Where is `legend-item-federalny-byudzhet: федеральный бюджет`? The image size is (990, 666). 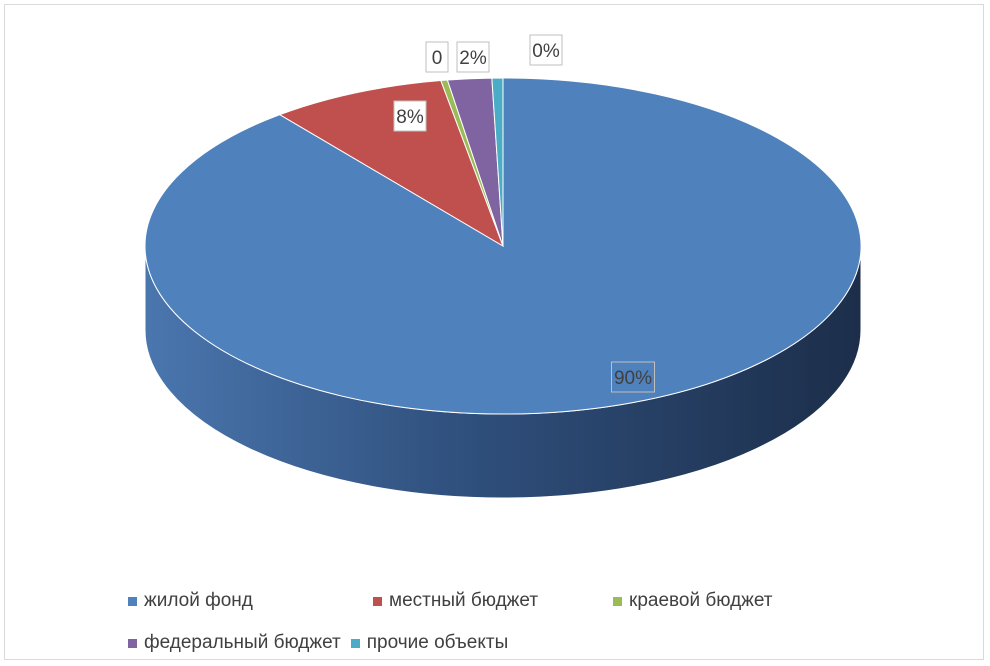 legend-item-federalny-byudzhet: федеральный бюджет is located at coordinates (234, 643).